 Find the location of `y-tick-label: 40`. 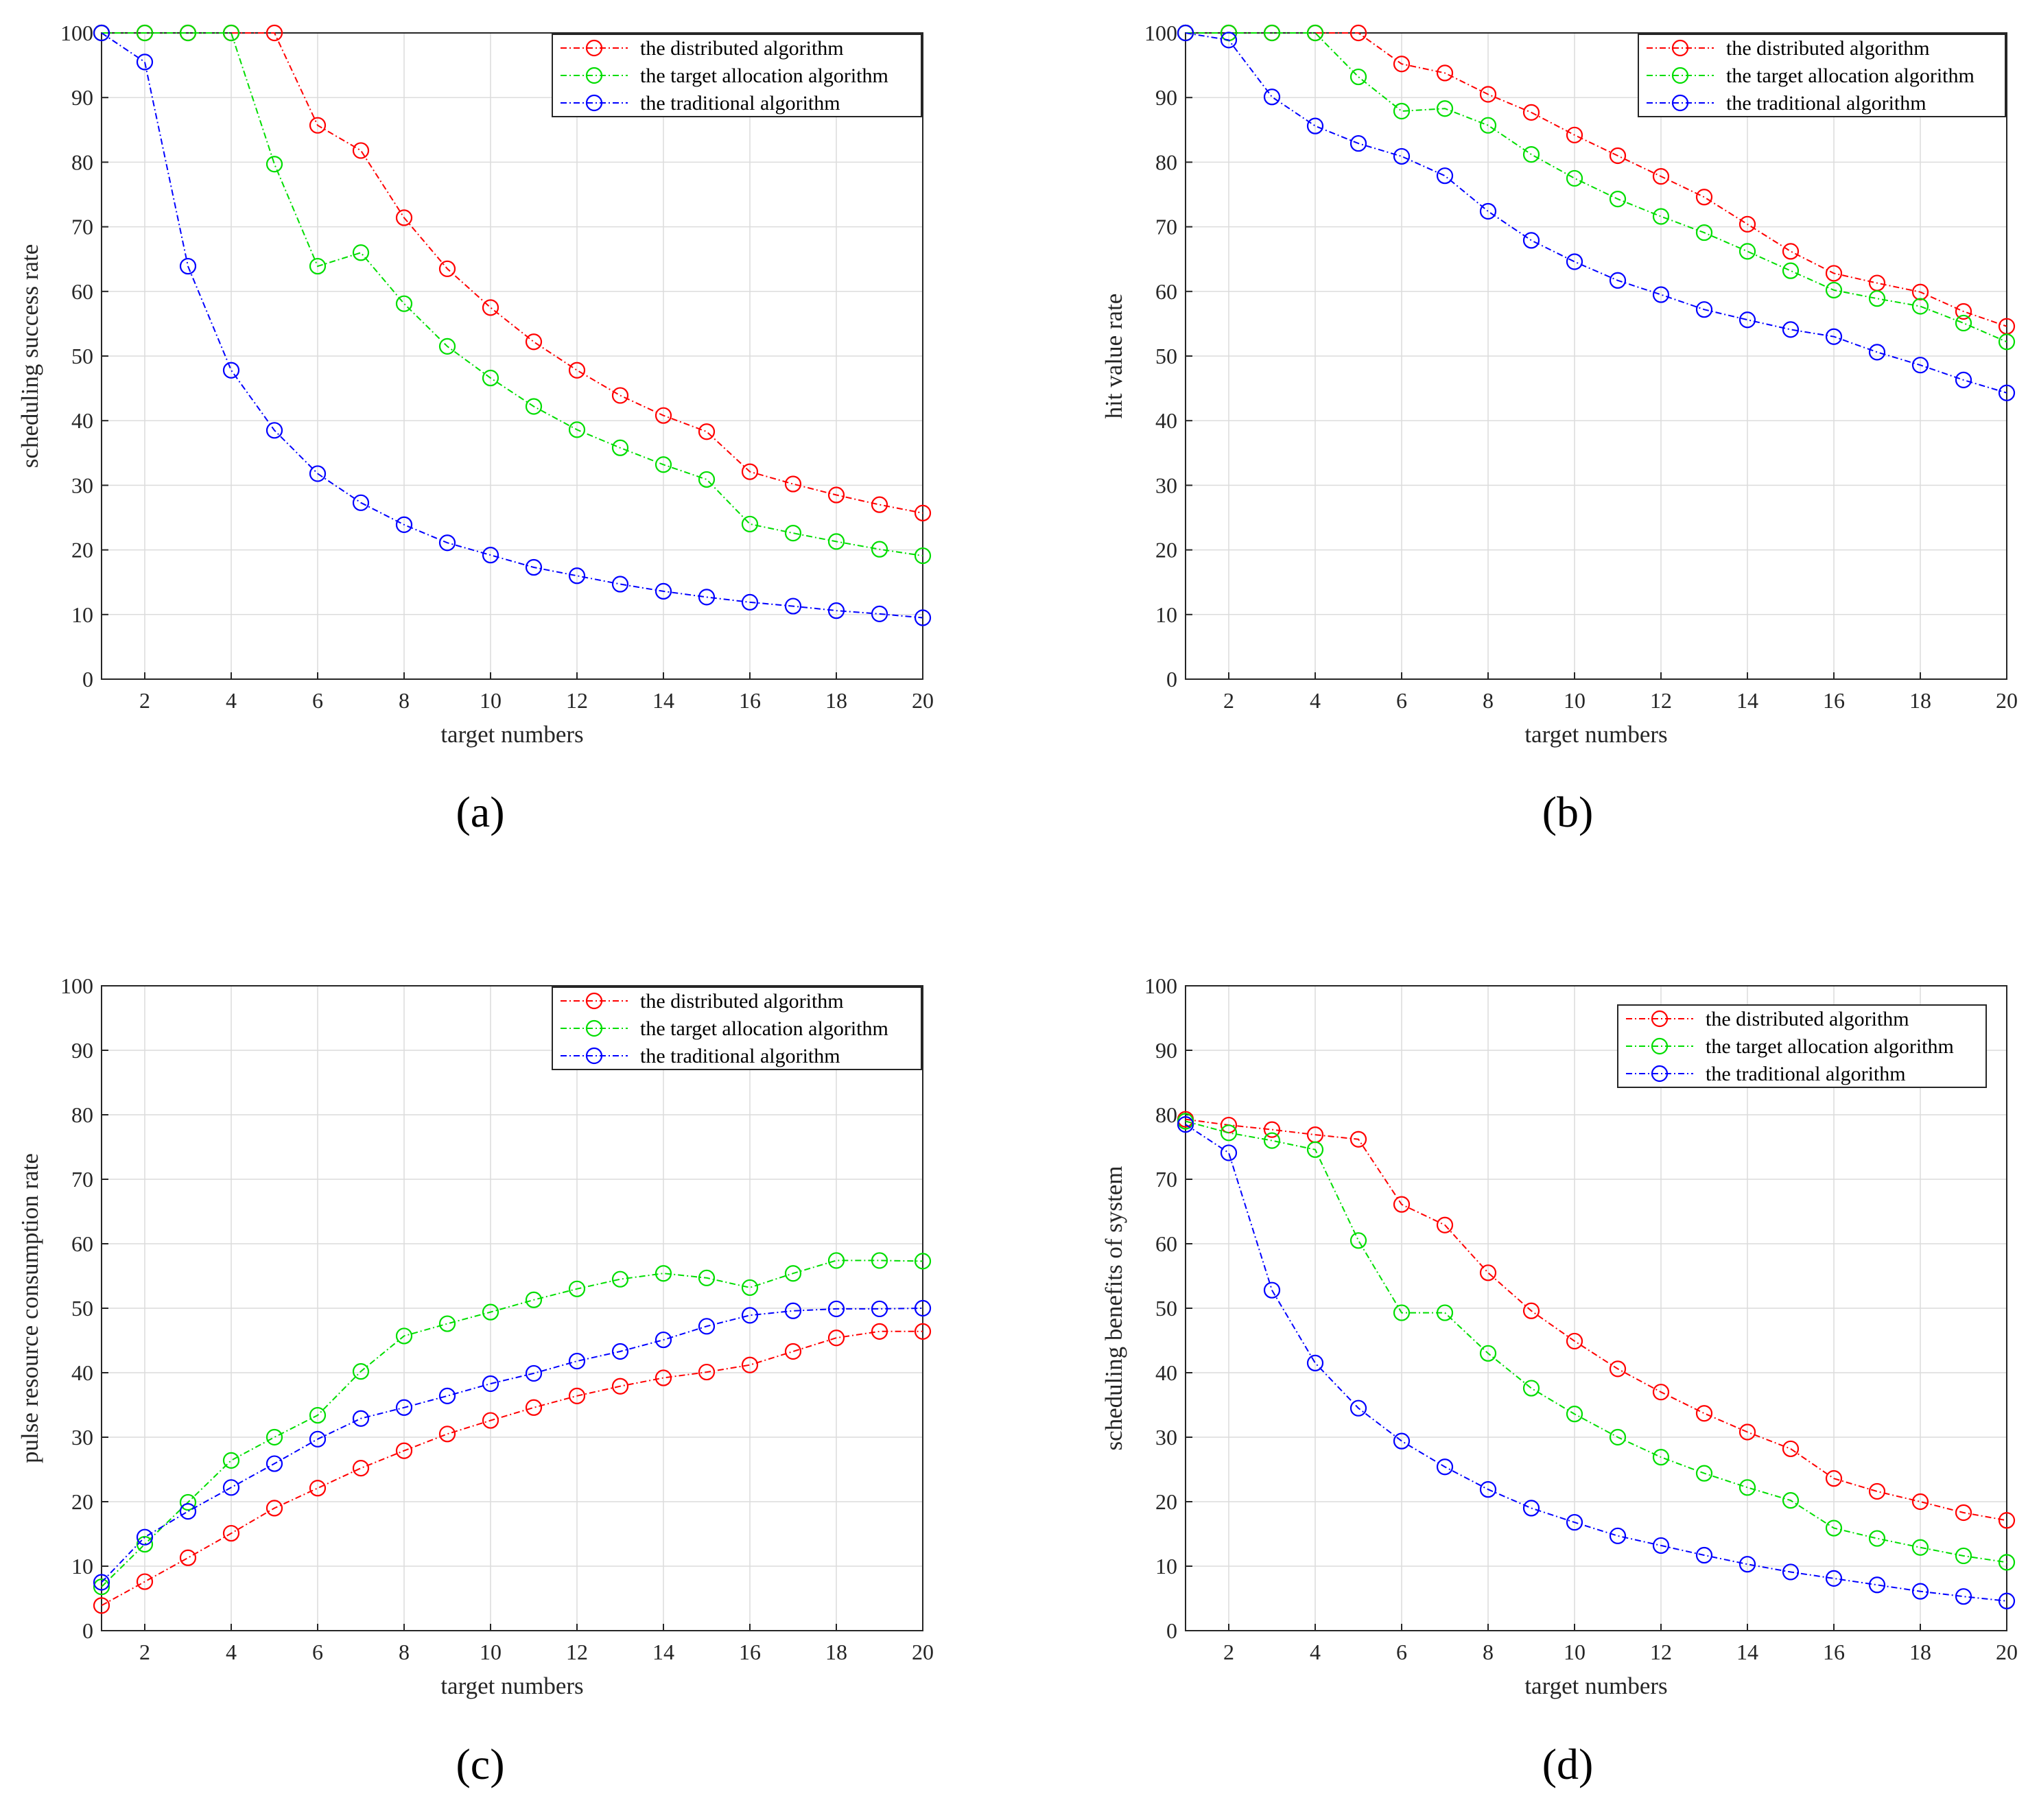

y-tick-label: 40 is located at coordinates (1166, 1372).